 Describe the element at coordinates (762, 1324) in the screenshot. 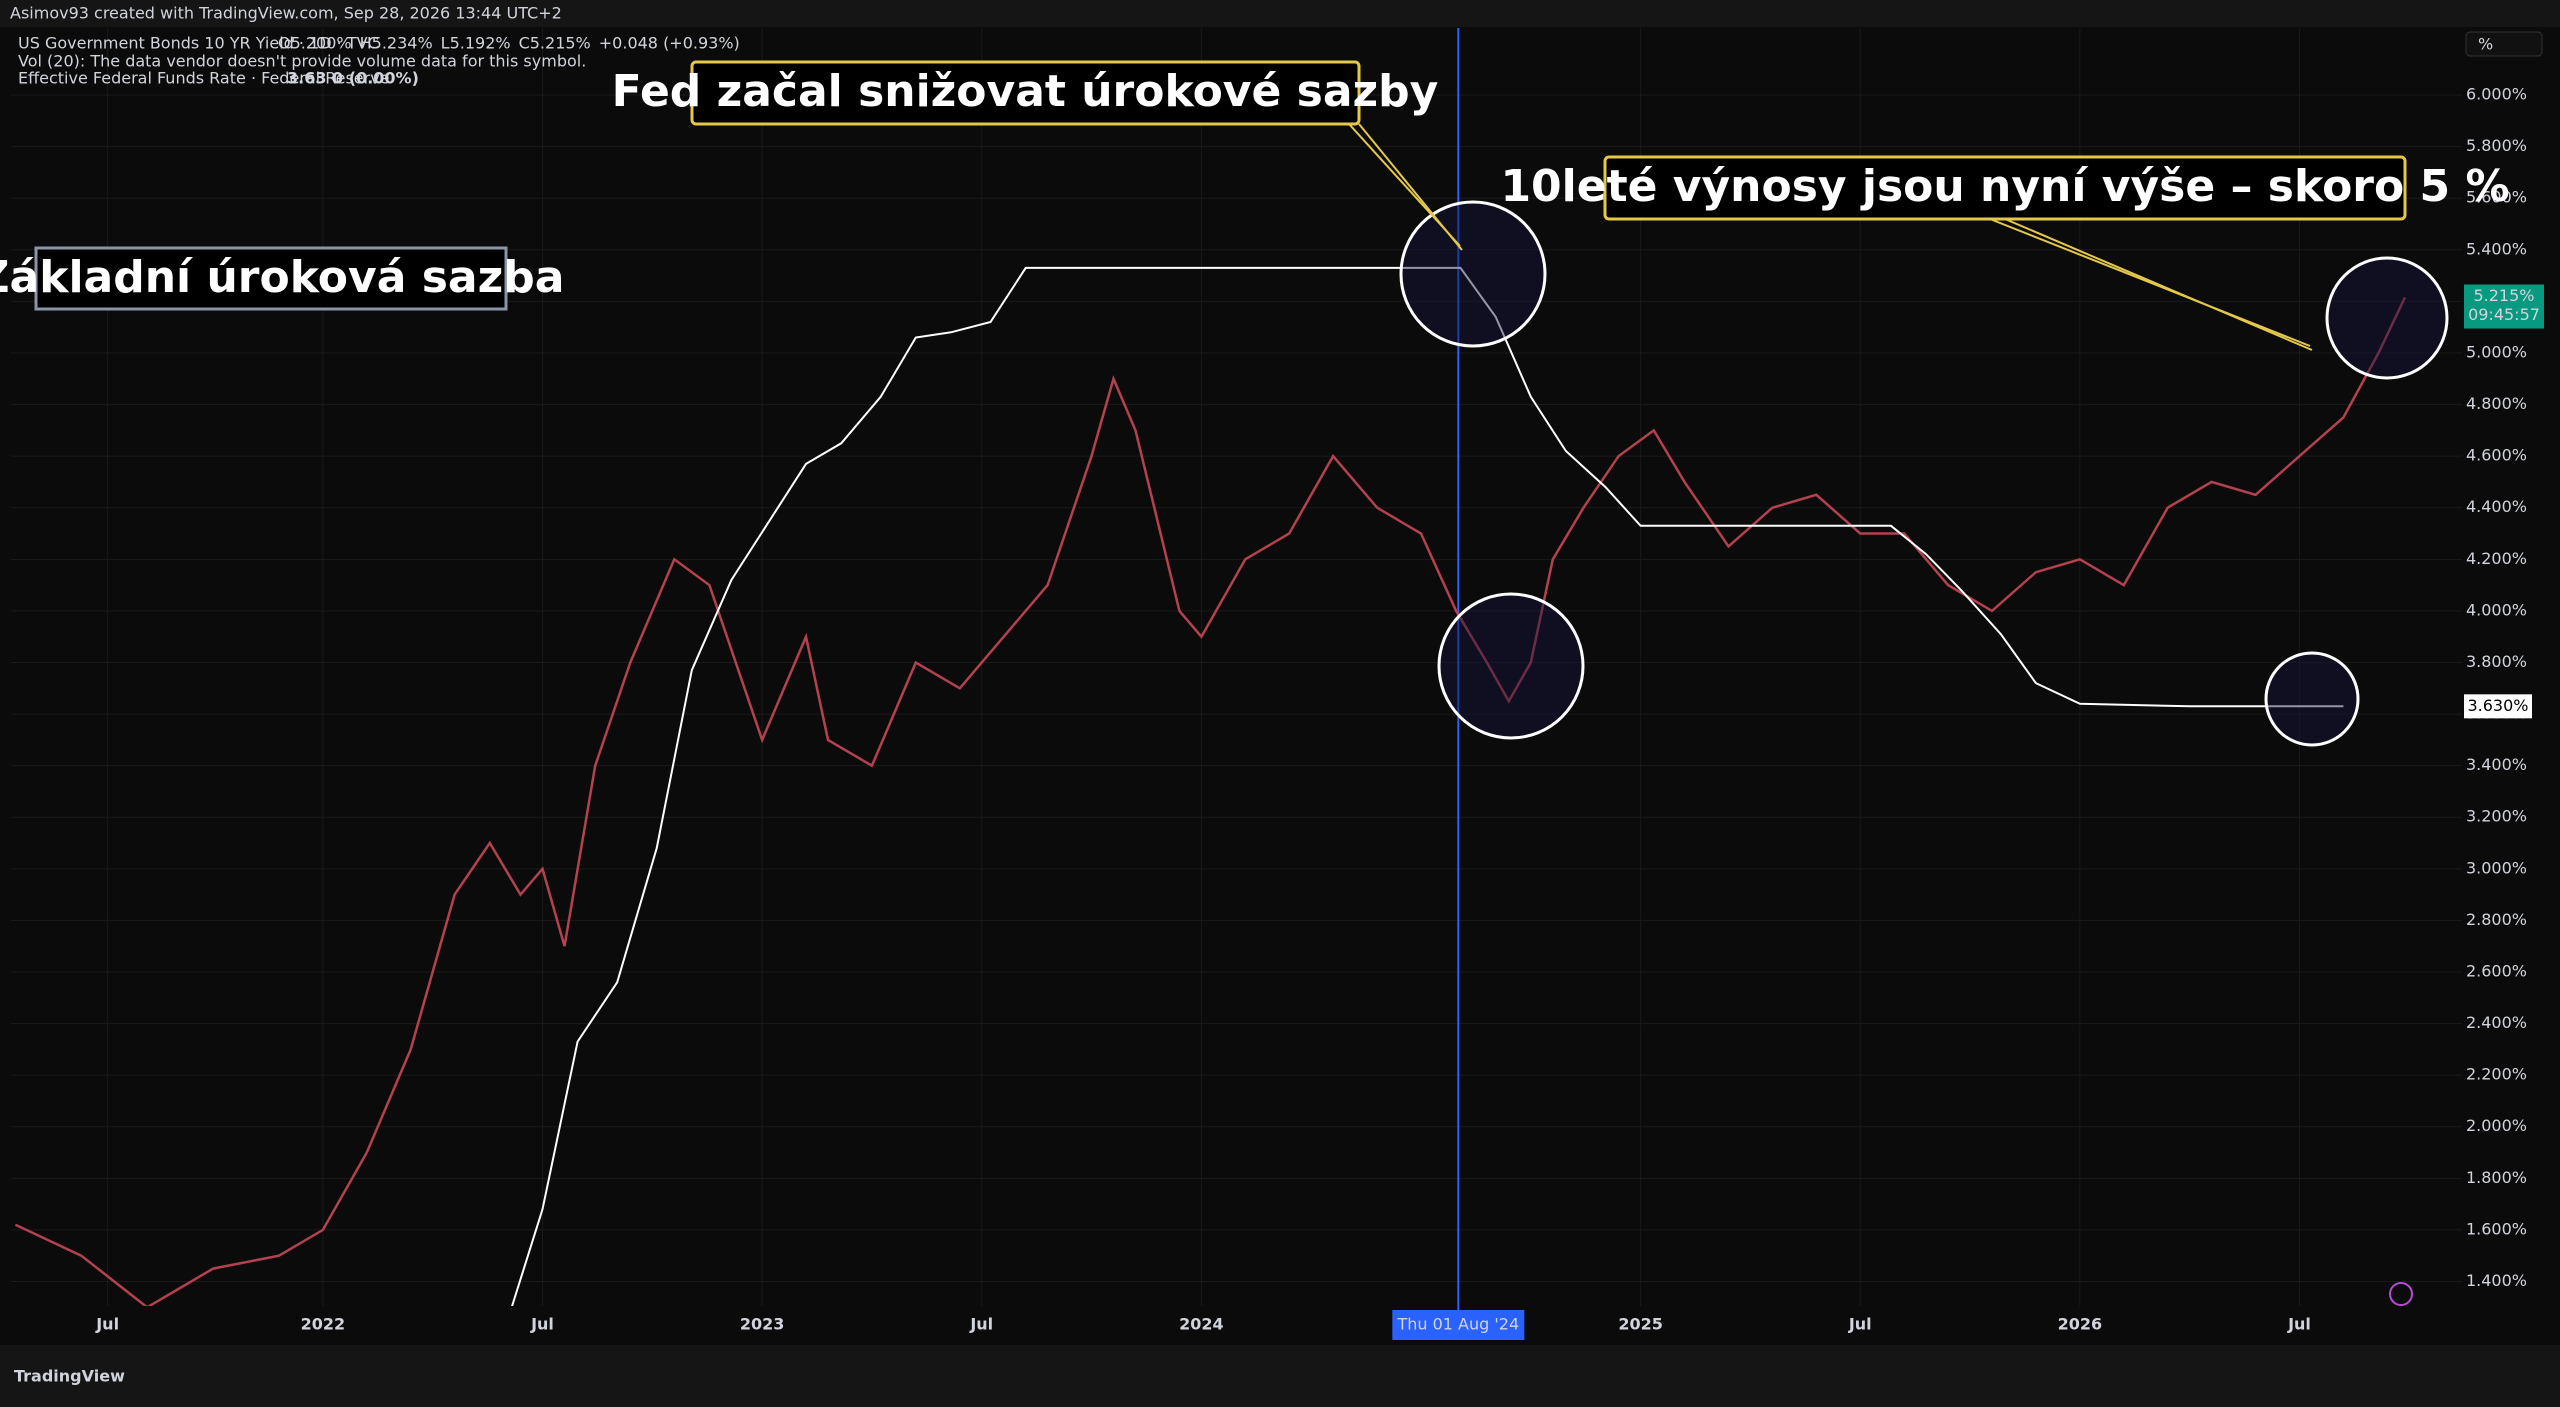

I see `x-tick-label: 2023` at that location.